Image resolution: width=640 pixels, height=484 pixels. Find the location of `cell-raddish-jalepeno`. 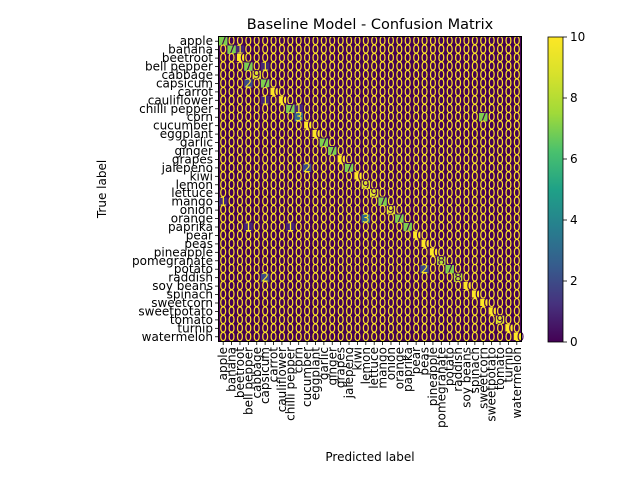

cell-raddish-jalepeno is located at coordinates (349, 278).